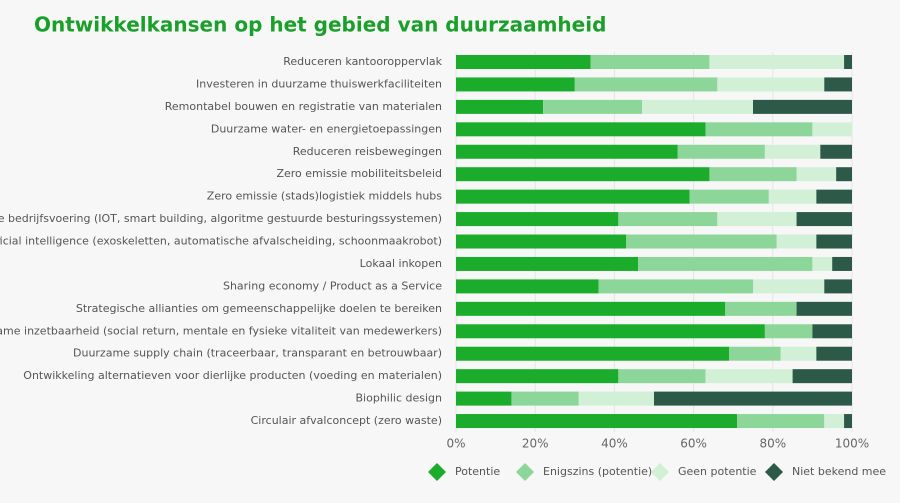 This screenshot has width=900, height=503. Describe the element at coordinates (693, 444) in the screenshot. I see `x-tick-label: 60%` at that location.